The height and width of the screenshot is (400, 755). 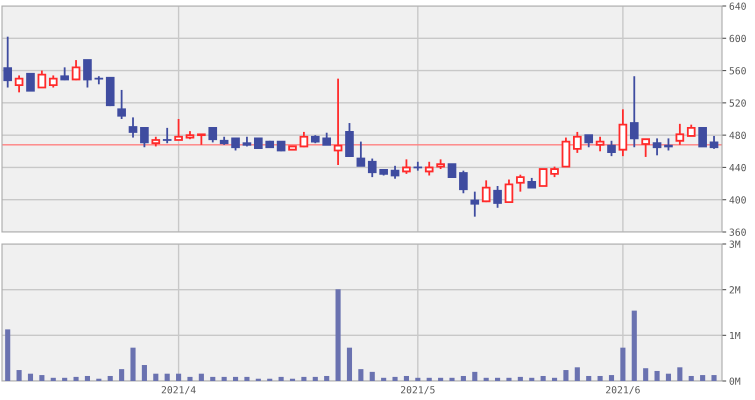 What do you see at coordinates (735, 336) in the screenshot?
I see `y-tick-label: 1M` at bounding box center [735, 336].